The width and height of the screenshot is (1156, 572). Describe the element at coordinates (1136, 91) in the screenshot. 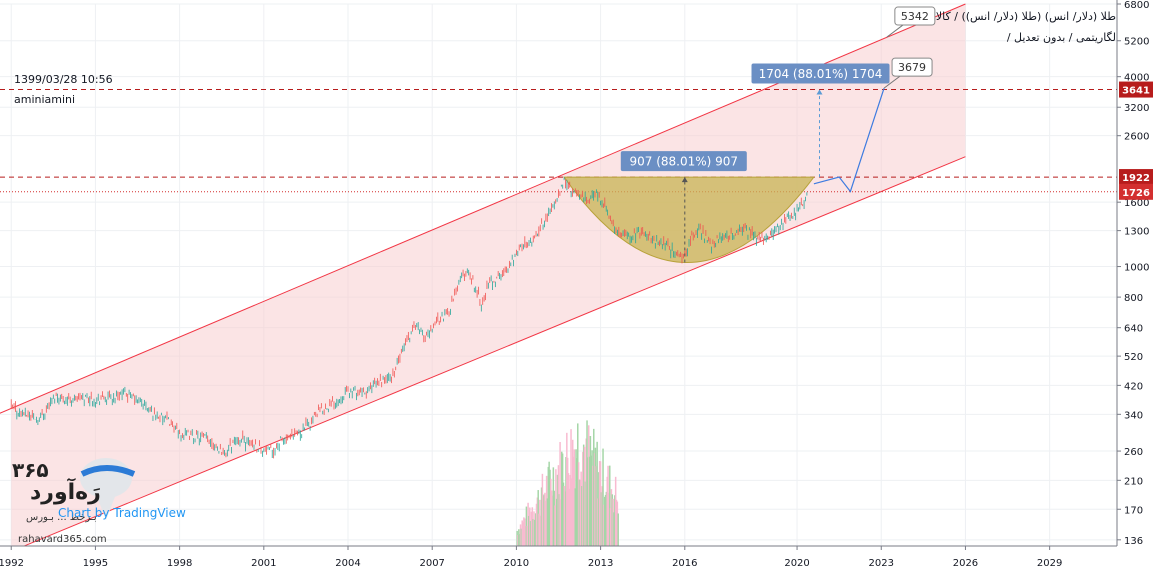

I see `price-tag-label: 3641` at that location.